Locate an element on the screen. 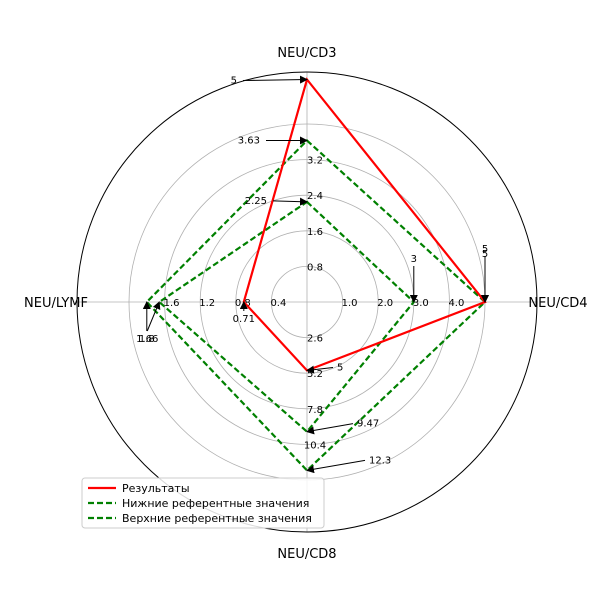  tick-label-neu-lymf-1: 0.4 is located at coordinates (278, 303).